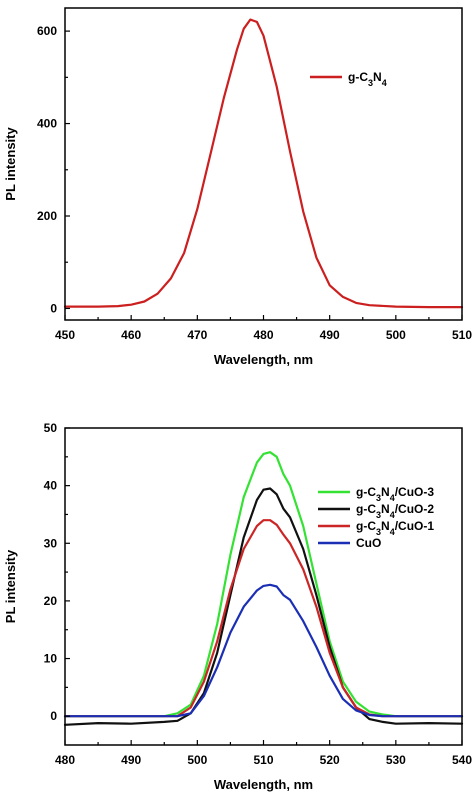 Image resolution: width=474 pixels, height=797 pixels. Describe the element at coordinates (395, 528) in the screenshot. I see `legend-label: g-C3N4/CuO-1` at that location.